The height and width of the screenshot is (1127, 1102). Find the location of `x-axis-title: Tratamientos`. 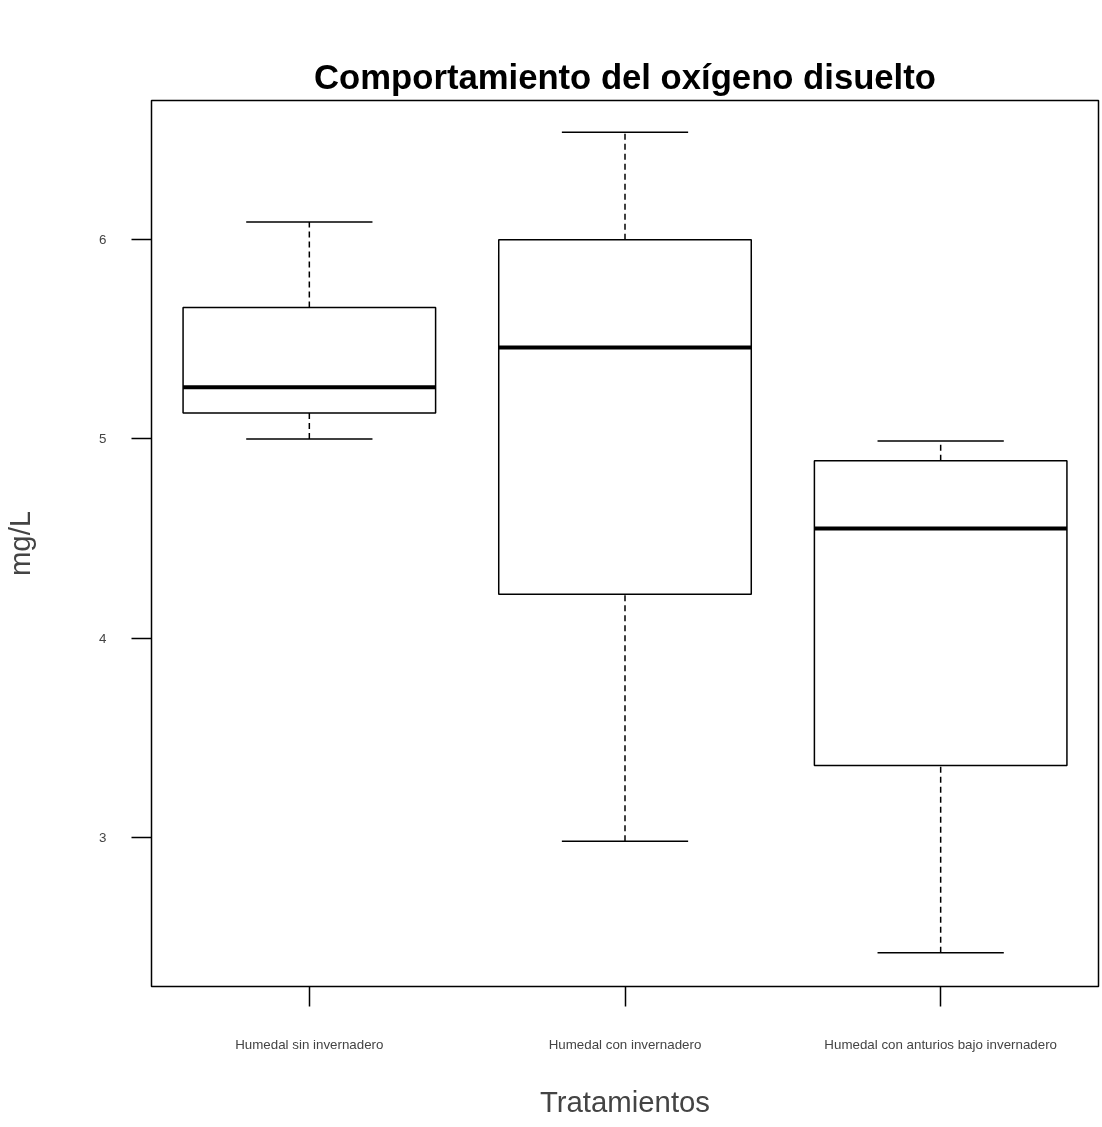

x-axis-title: Tratamientos is located at coordinates (625, 1101).